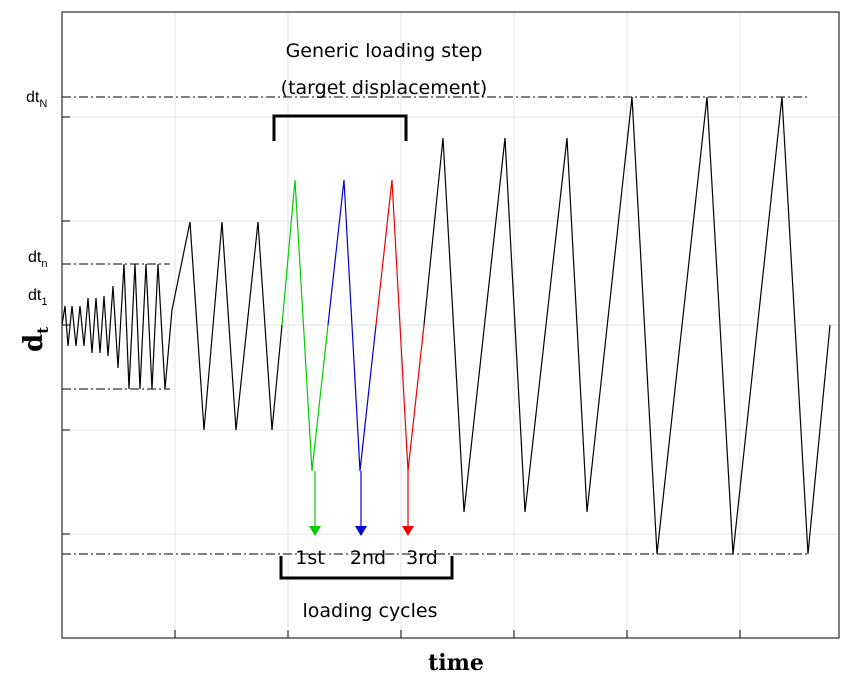  I want to click on y-axis-label: dt, so click(35, 339).